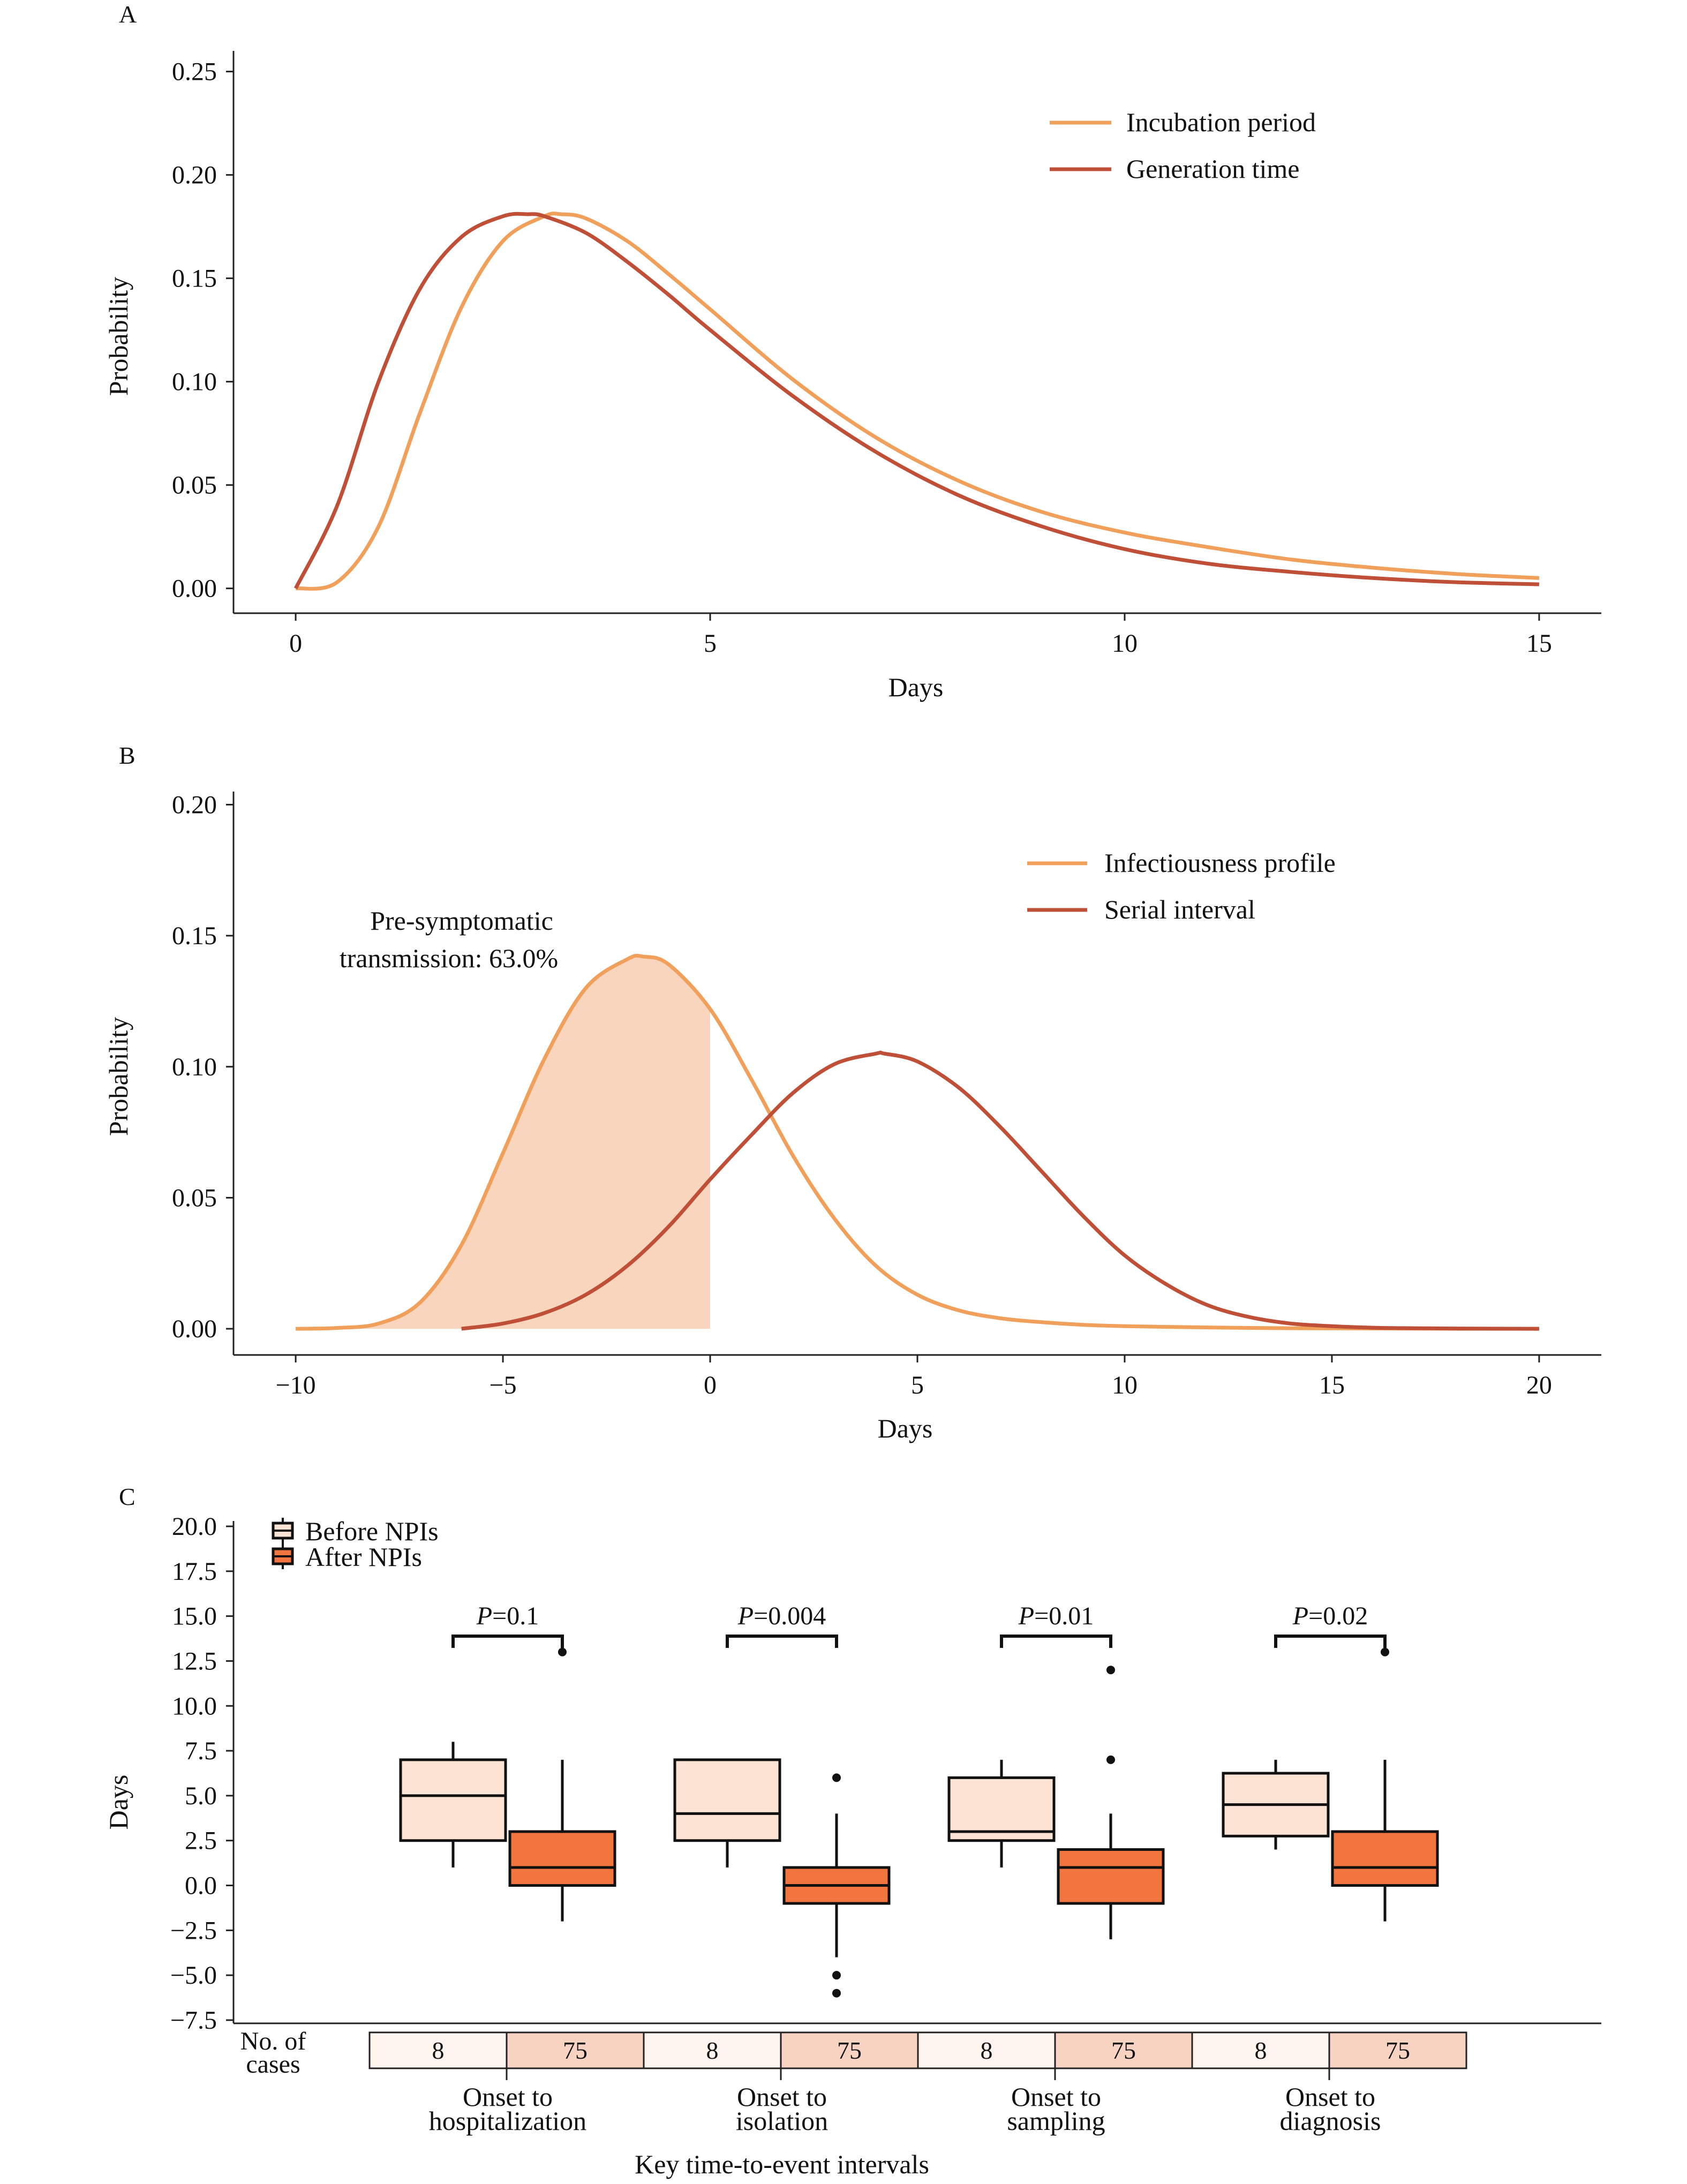 The height and width of the screenshot is (2184, 1687). I want to click on legend-label-before: Before NPIs, so click(372, 1531).